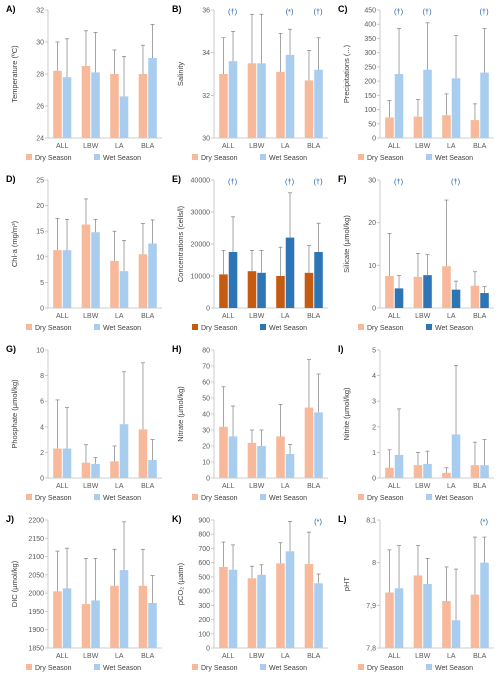 Image resolution: width=500 pixels, height=686 pixels. Describe the element at coordinates (290, 11) in the screenshot. I see `significance-marker: (*)` at that location.